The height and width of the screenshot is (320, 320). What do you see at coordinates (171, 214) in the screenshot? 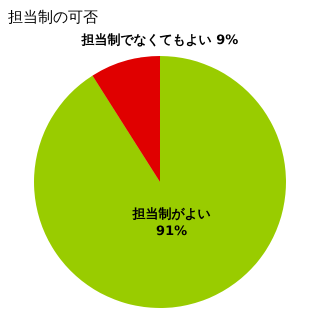
I see `slice-label: 担当制がよい` at bounding box center [171, 214].